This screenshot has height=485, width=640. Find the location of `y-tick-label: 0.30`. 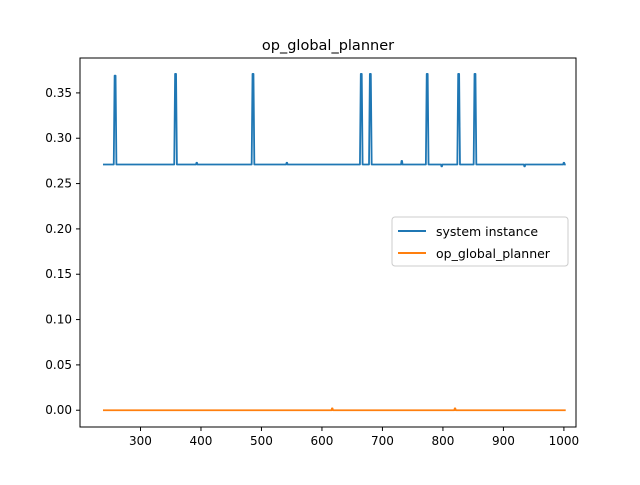

y-tick-label: 0.30 is located at coordinates (58, 138).